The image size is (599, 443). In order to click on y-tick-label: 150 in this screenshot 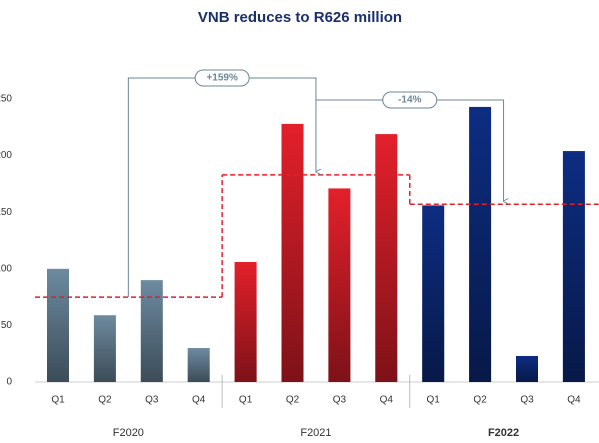, I will do `click(6, 212)`.